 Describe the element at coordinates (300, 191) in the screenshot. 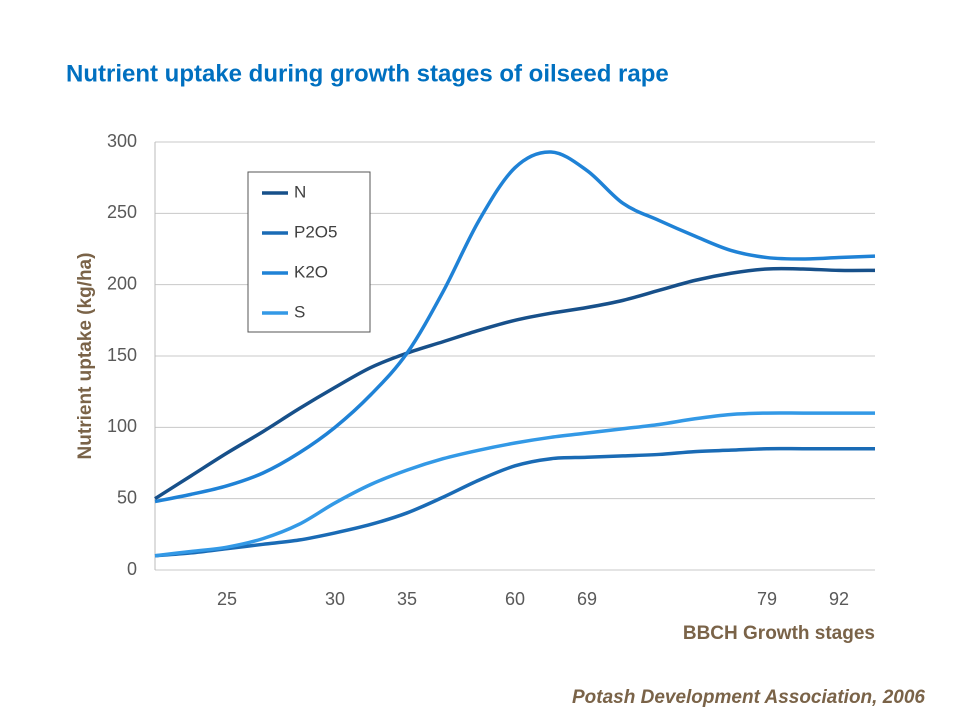

I see `legend-label: N` at that location.